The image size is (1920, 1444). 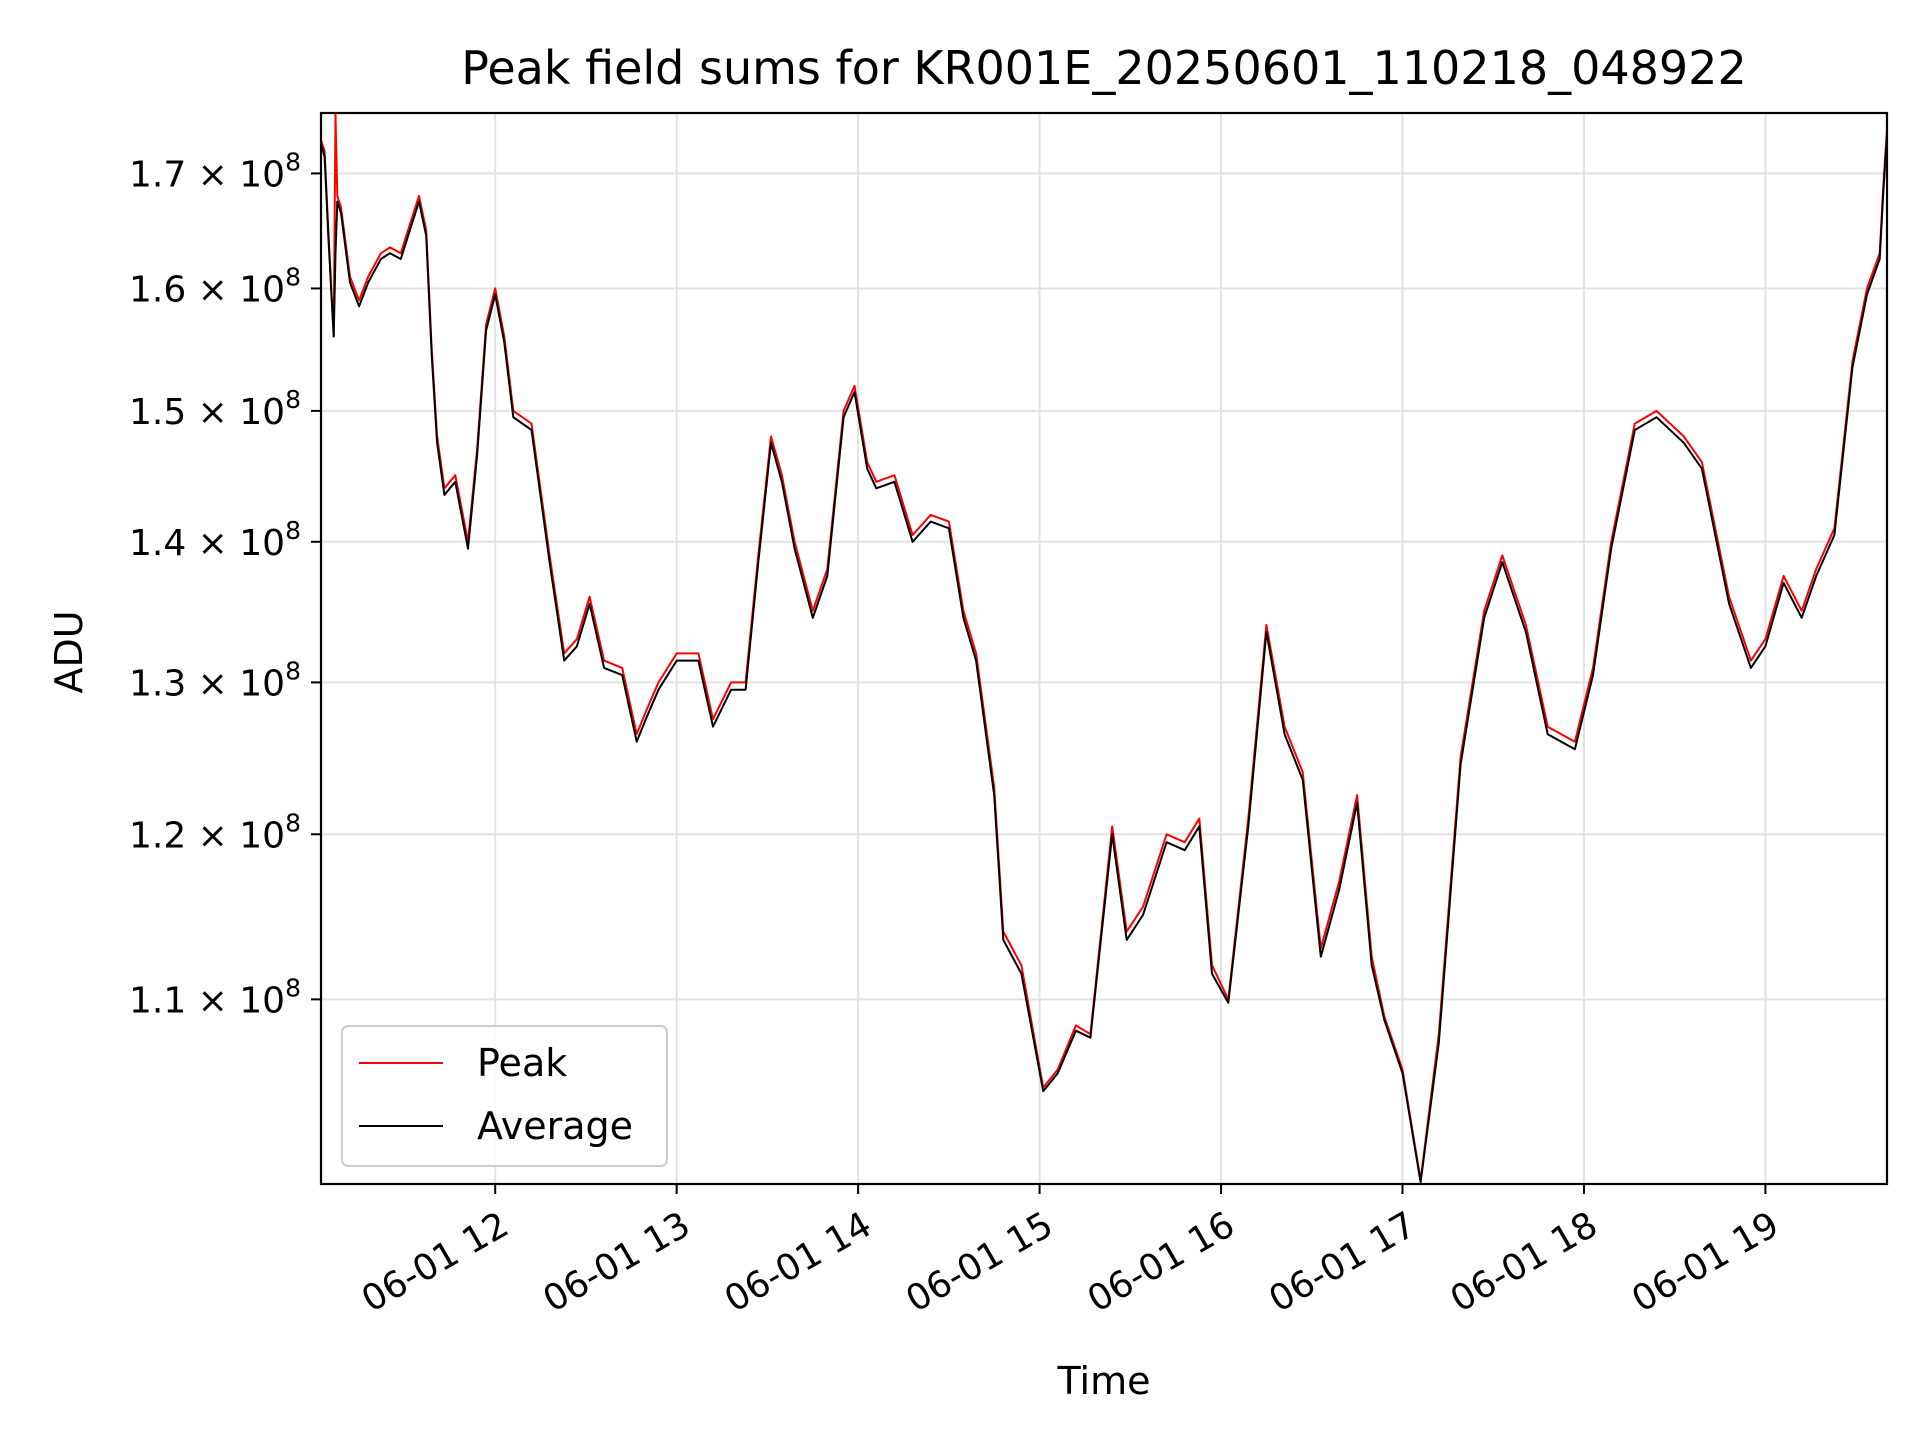 What do you see at coordinates (215, 680) in the screenshot?
I see `y-tick-label: 1.3 × 108` at bounding box center [215, 680].